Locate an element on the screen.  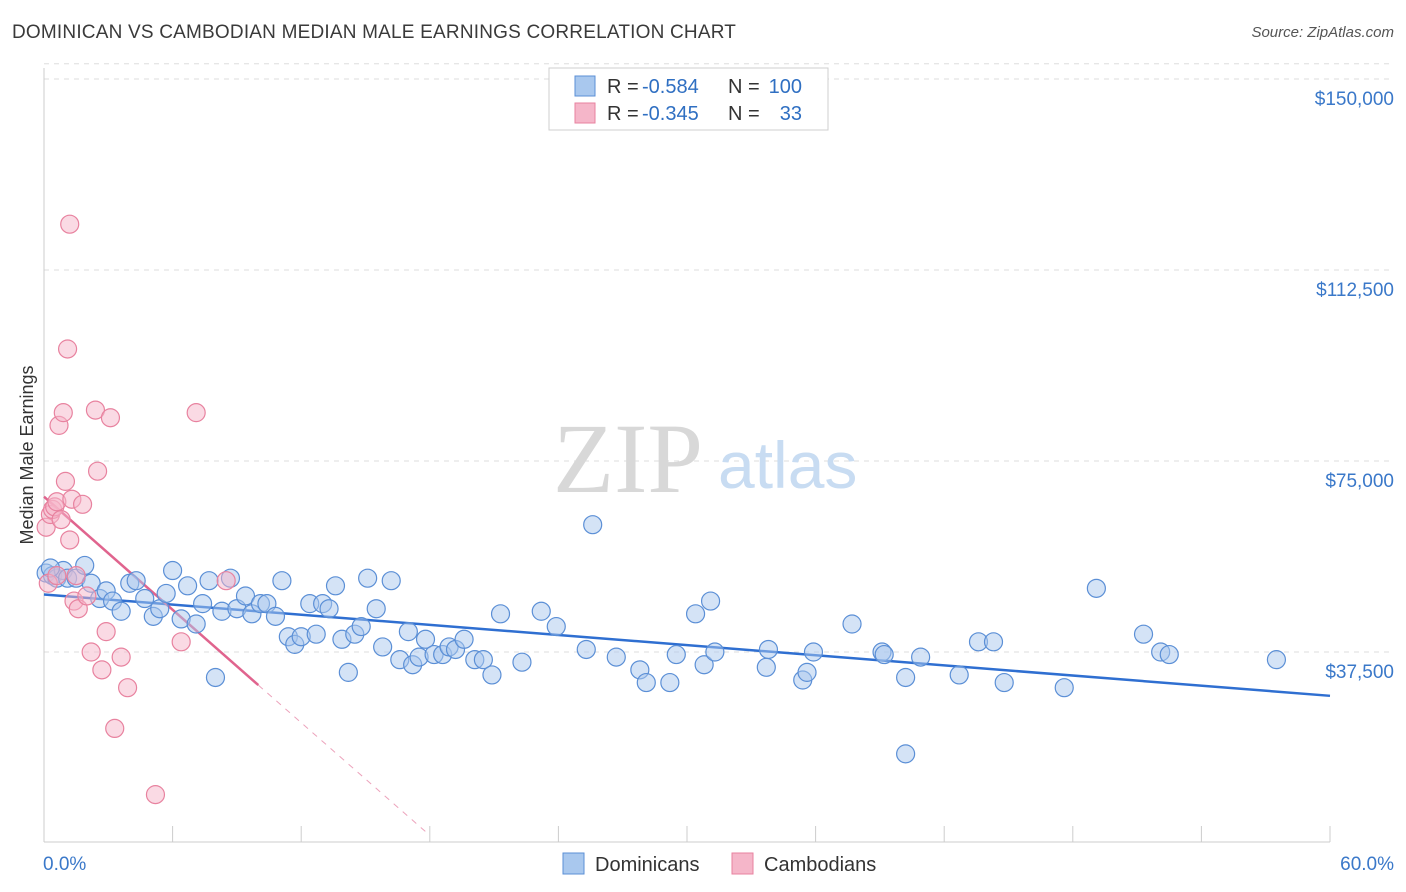
x-tick-label-max: 60.0% is located at coordinates (1367, 864).